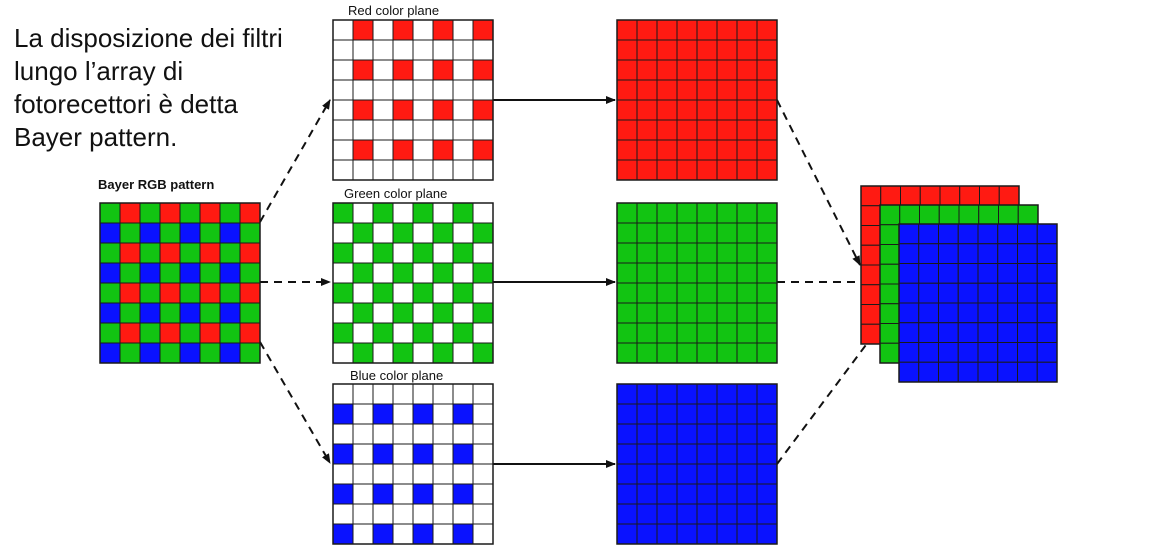 The image size is (1150, 554). I want to click on stack-red-cell, so click(871, 255).